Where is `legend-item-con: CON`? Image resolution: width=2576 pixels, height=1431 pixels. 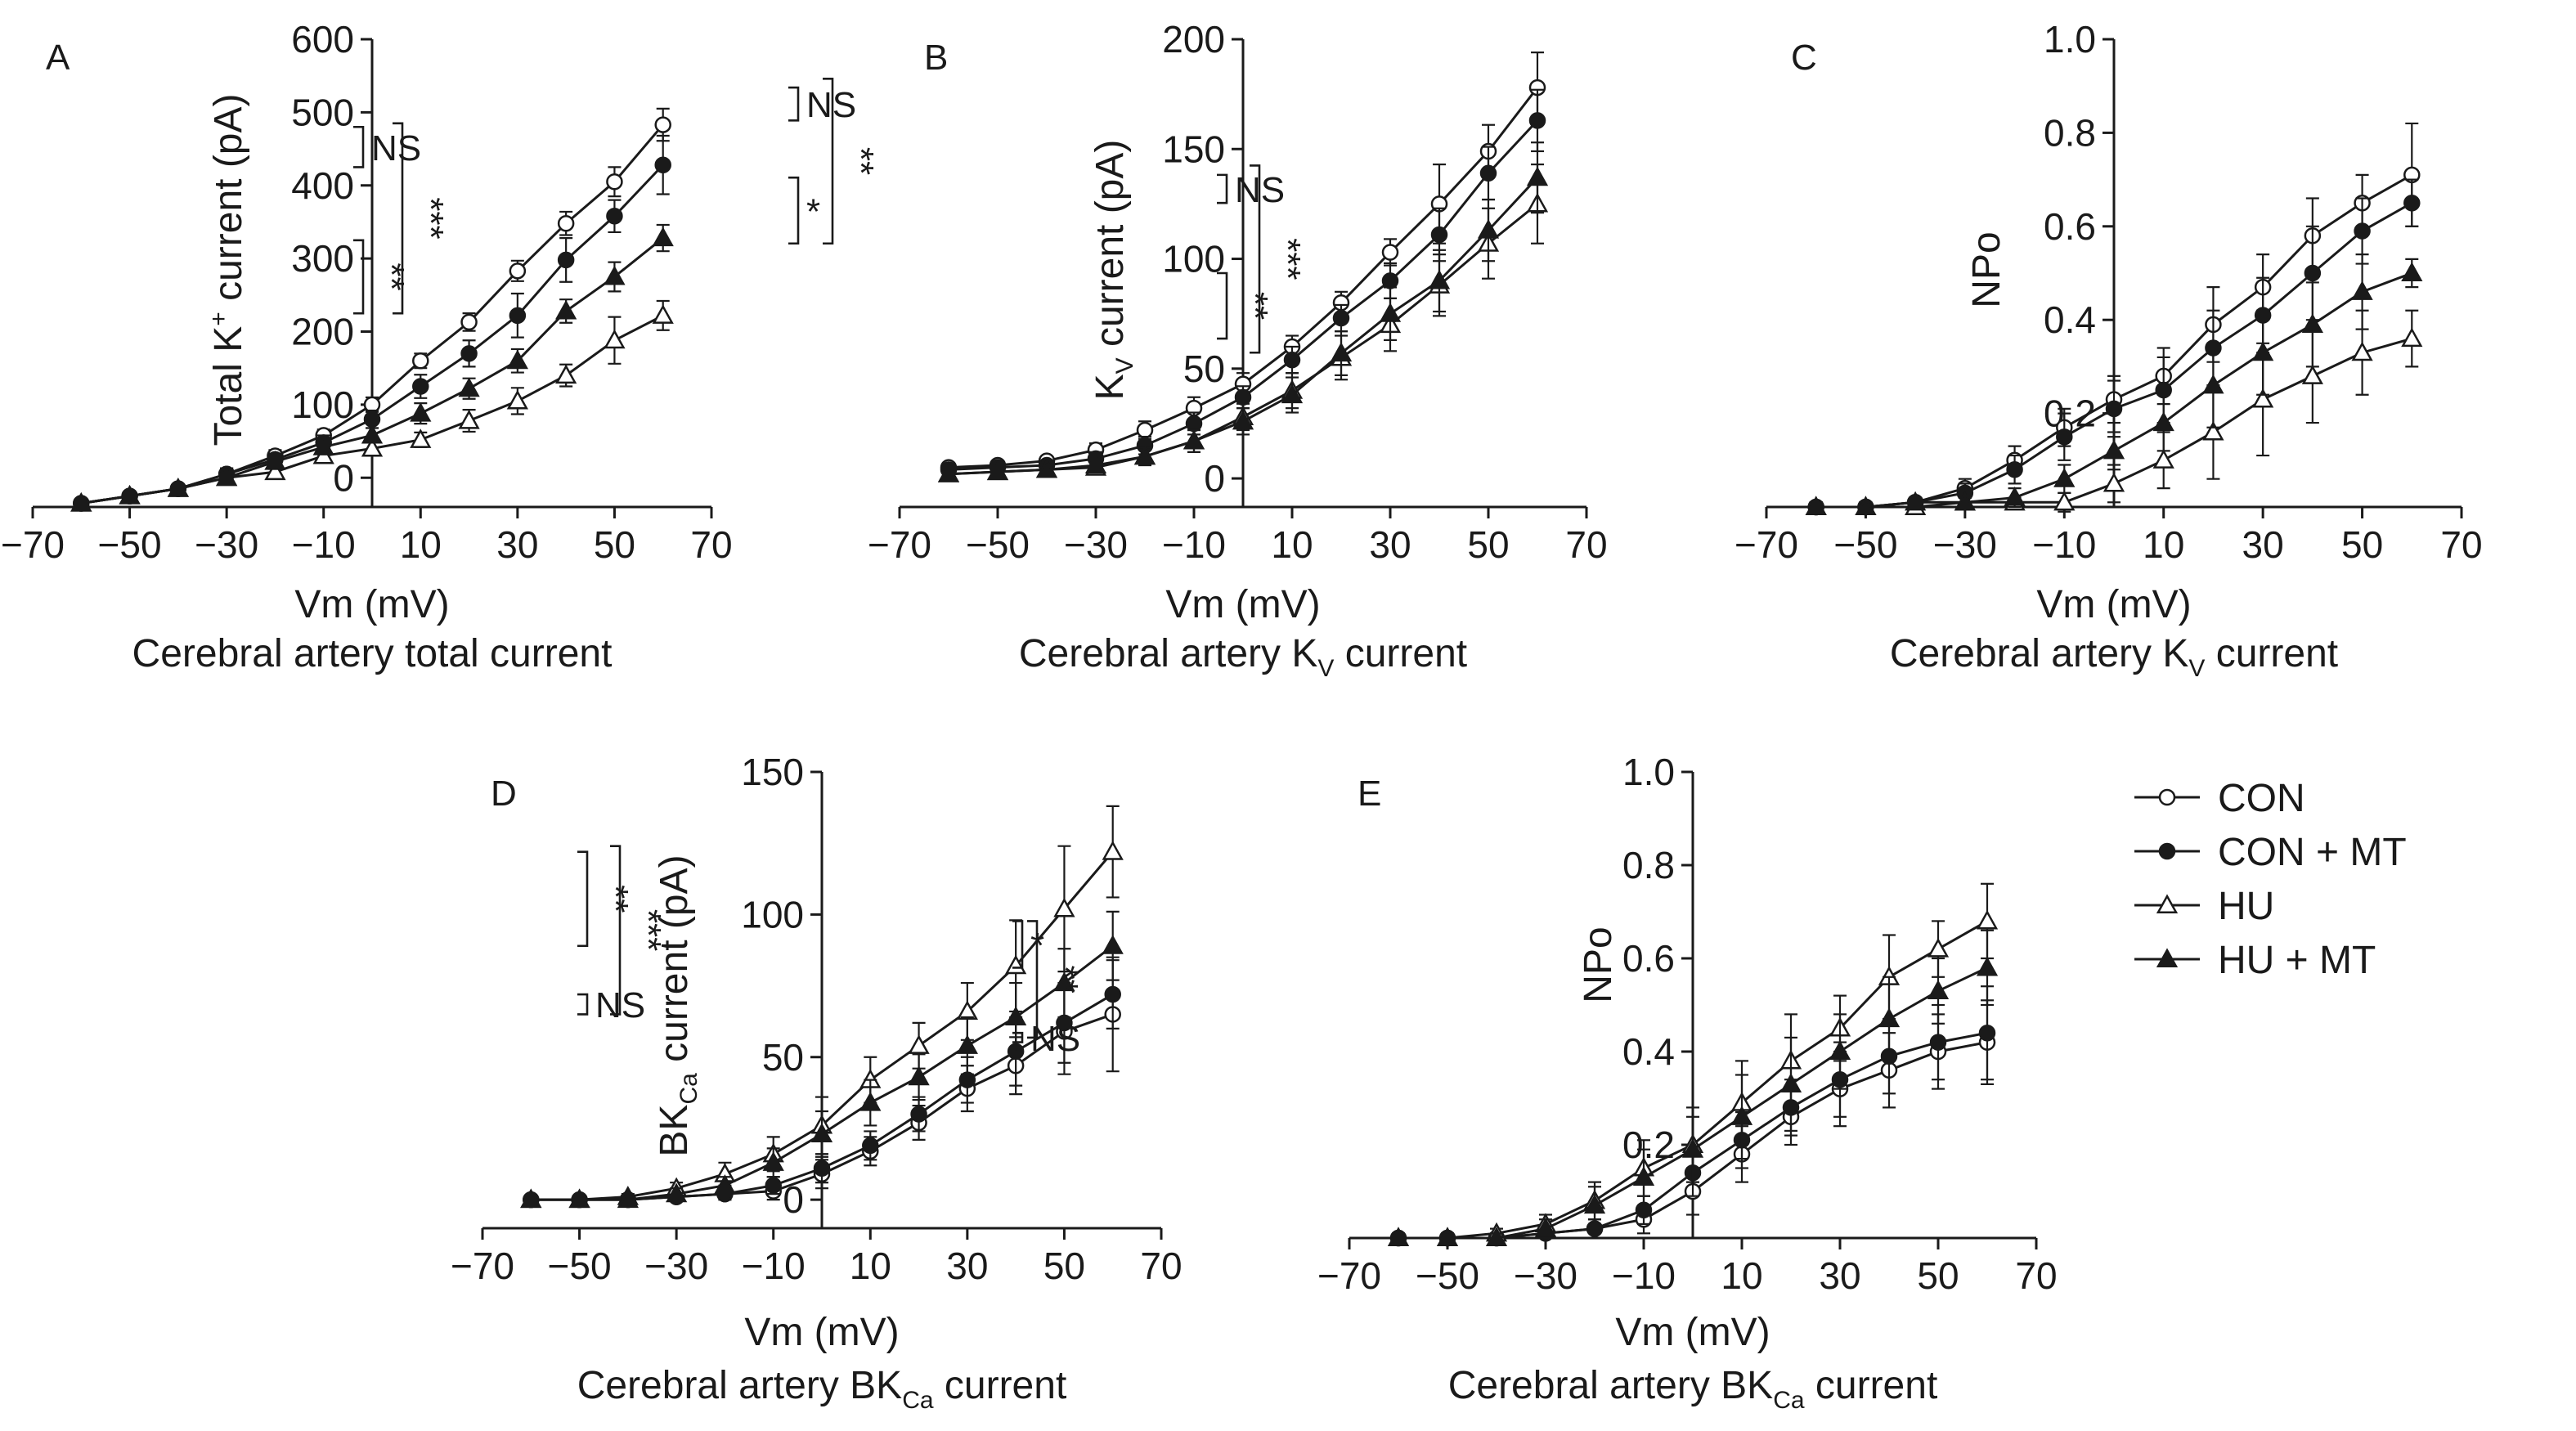 legend-item-con: CON is located at coordinates (2219, 798).